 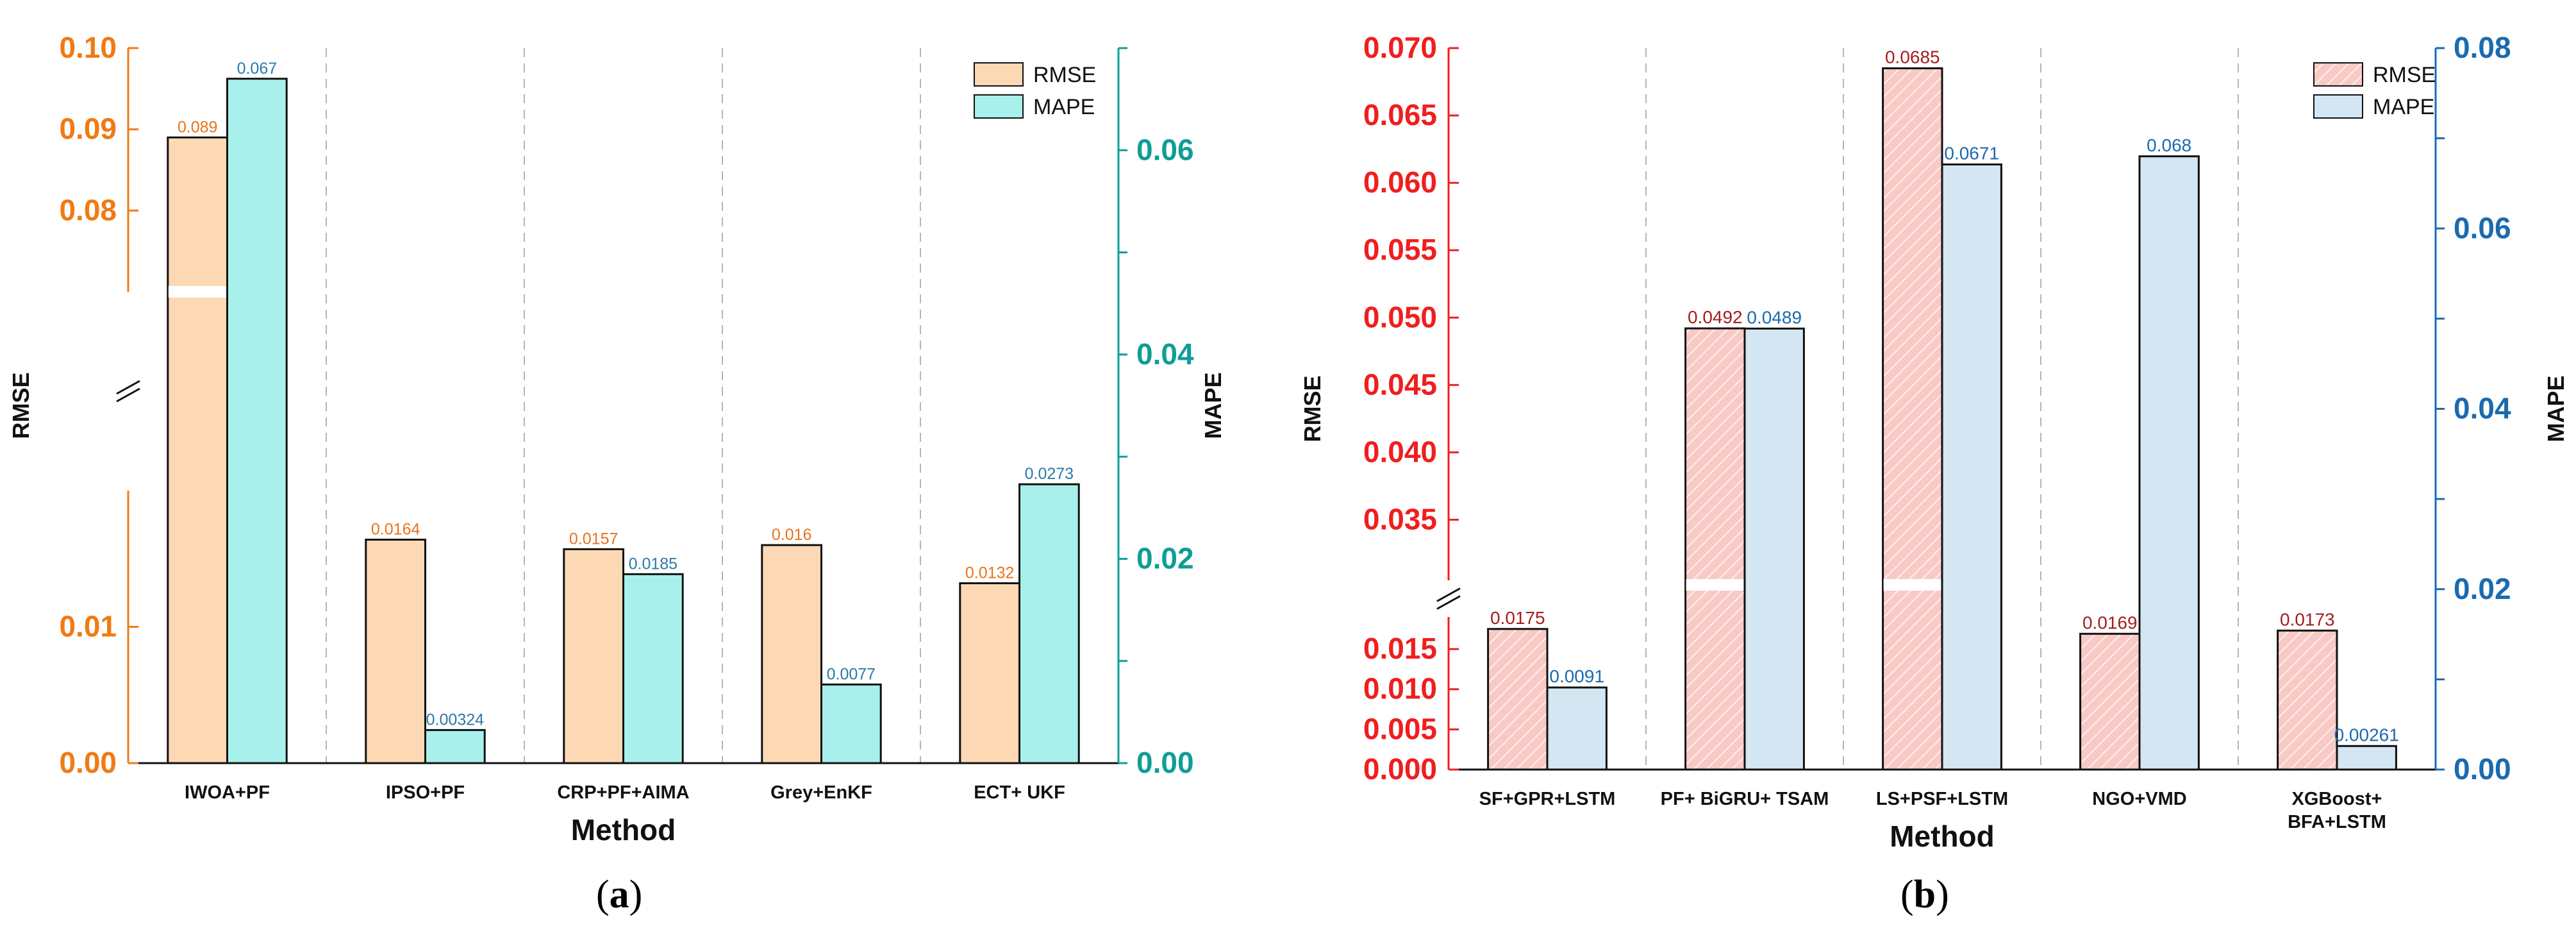 What do you see at coordinates (1774, 317) in the screenshot?
I see `bar-value-label: 0.0489` at bounding box center [1774, 317].